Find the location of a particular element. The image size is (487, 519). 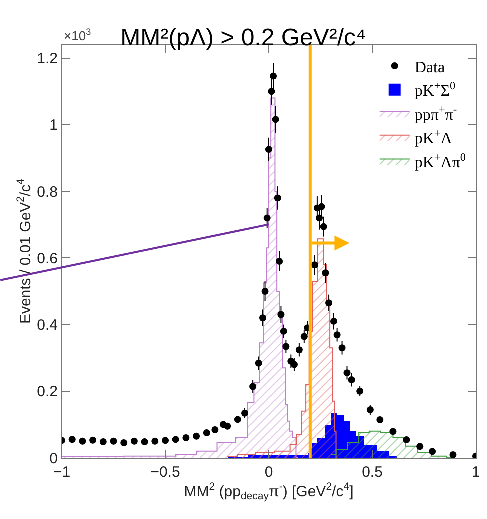

chart-title: MM²(pΛ) > 0.2 GeV²/c⁴ is located at coordinates (243, 38).